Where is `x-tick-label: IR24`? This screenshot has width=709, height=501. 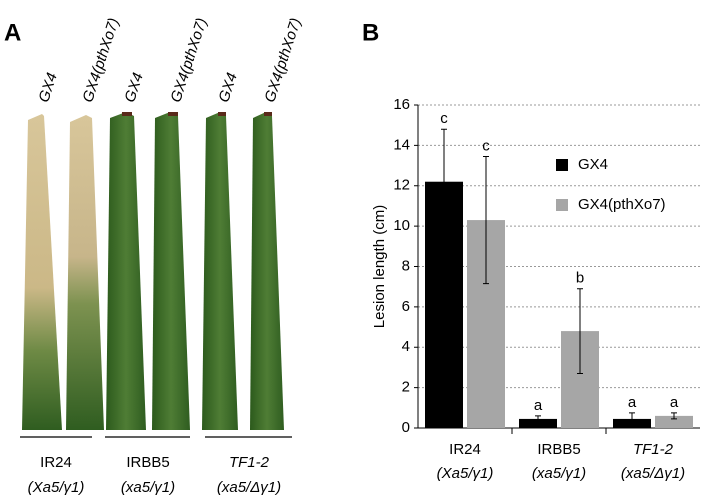
x-tick-label: IR24 is located at coordinates (465, 449).